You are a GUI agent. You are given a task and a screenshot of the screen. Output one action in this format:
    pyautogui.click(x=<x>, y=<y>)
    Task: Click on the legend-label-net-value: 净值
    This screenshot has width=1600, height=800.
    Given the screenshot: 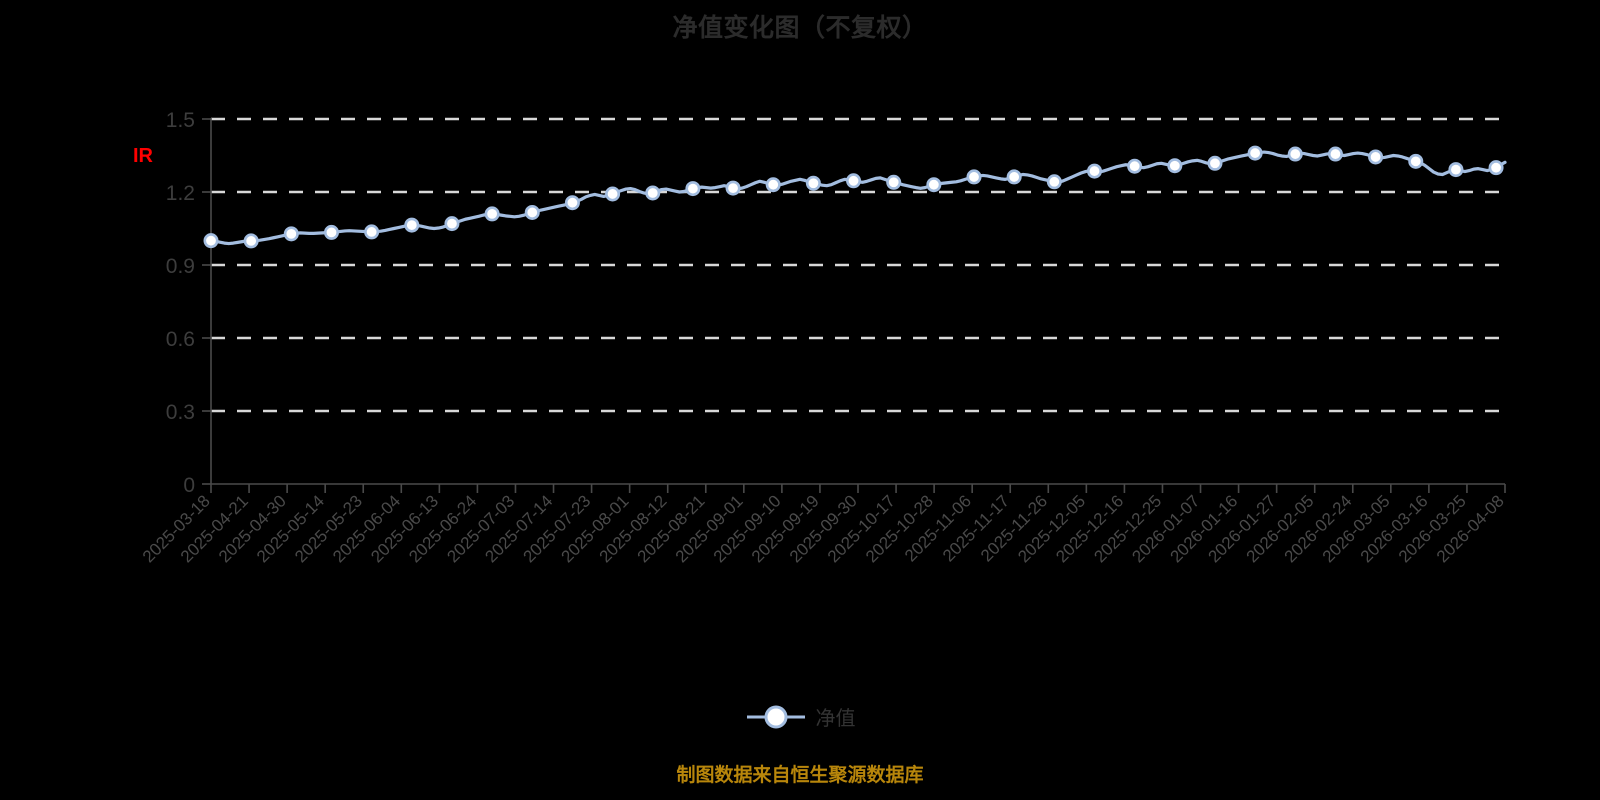 What is the action you would take?
    pyautogui.click(x=835, y=719)
    